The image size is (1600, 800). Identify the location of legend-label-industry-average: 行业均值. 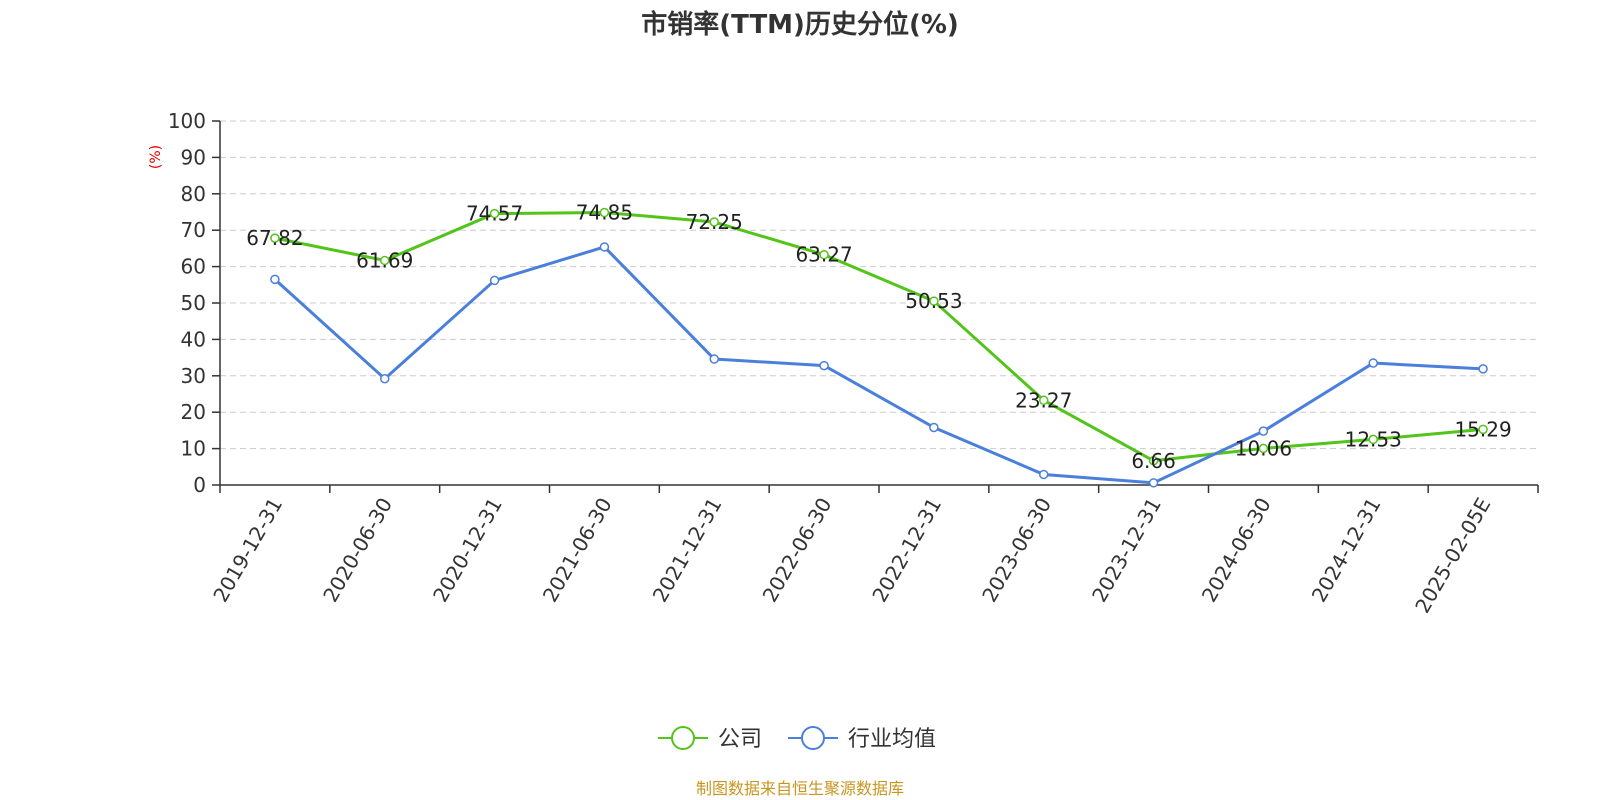
(892, 739).